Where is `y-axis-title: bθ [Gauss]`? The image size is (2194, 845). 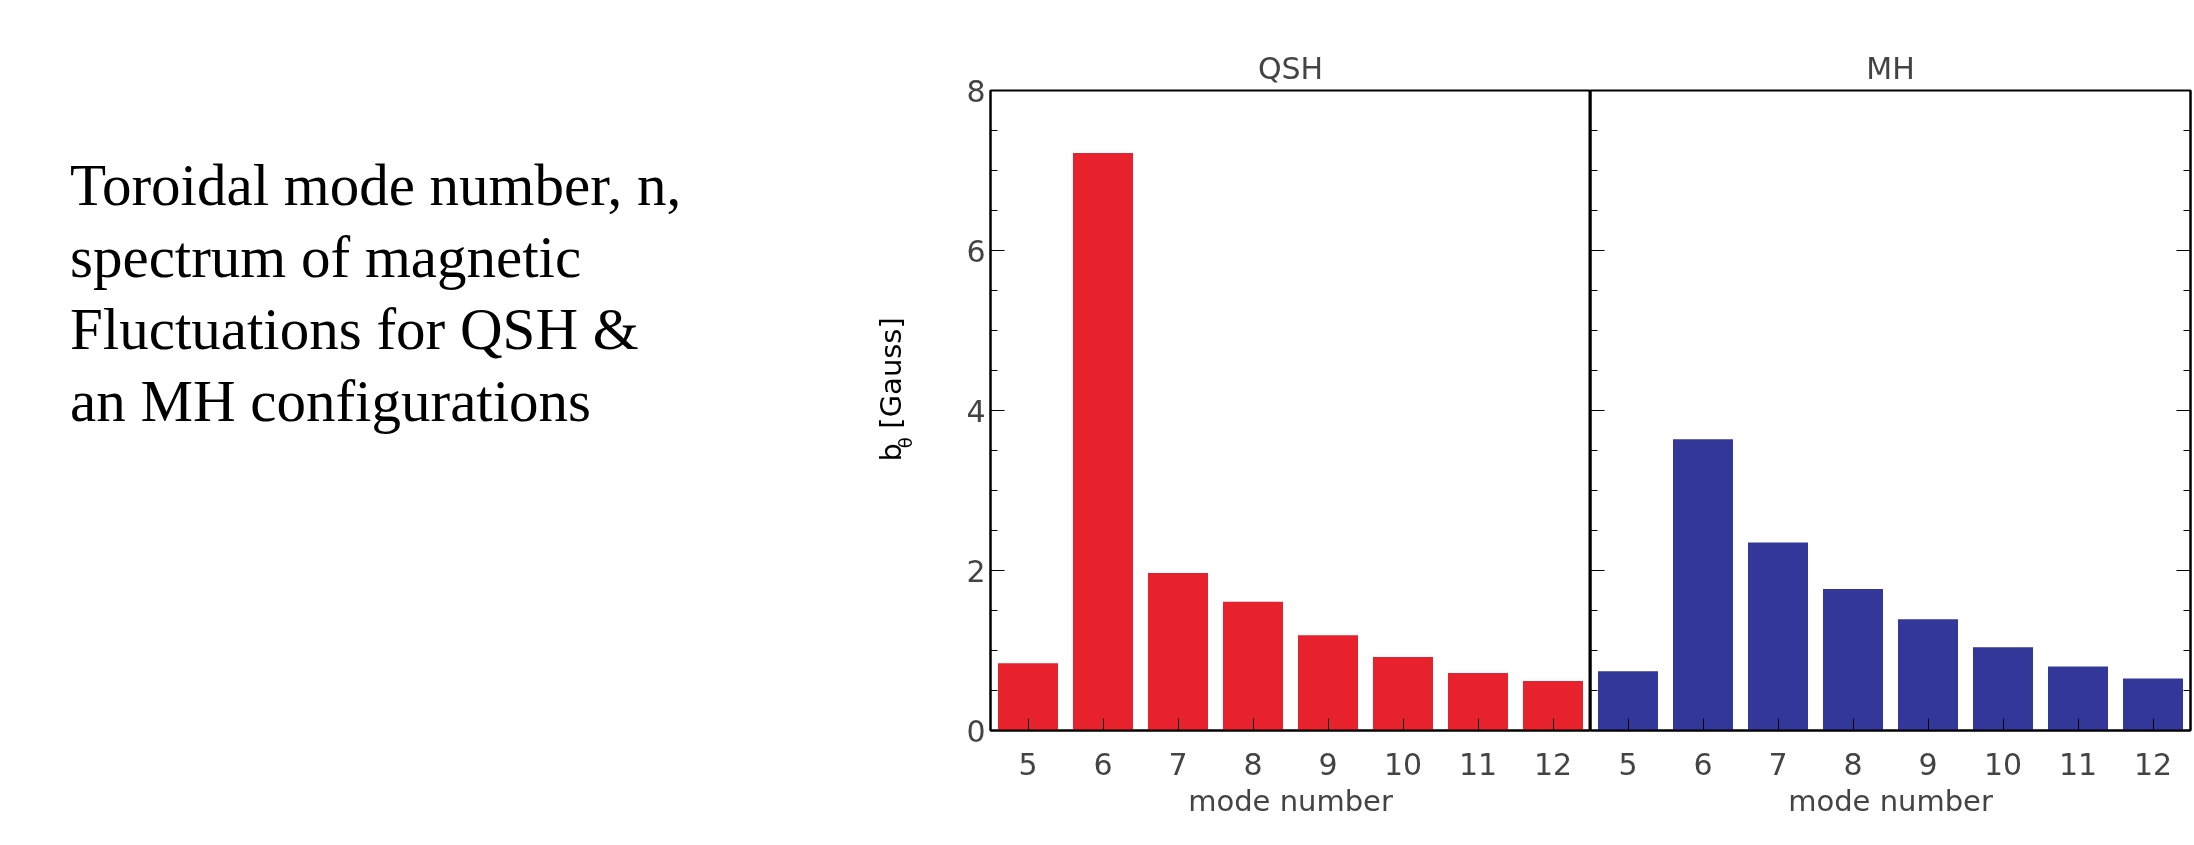
y-axis-title: bθ [Gauss] is located at coordinates (895, 389).